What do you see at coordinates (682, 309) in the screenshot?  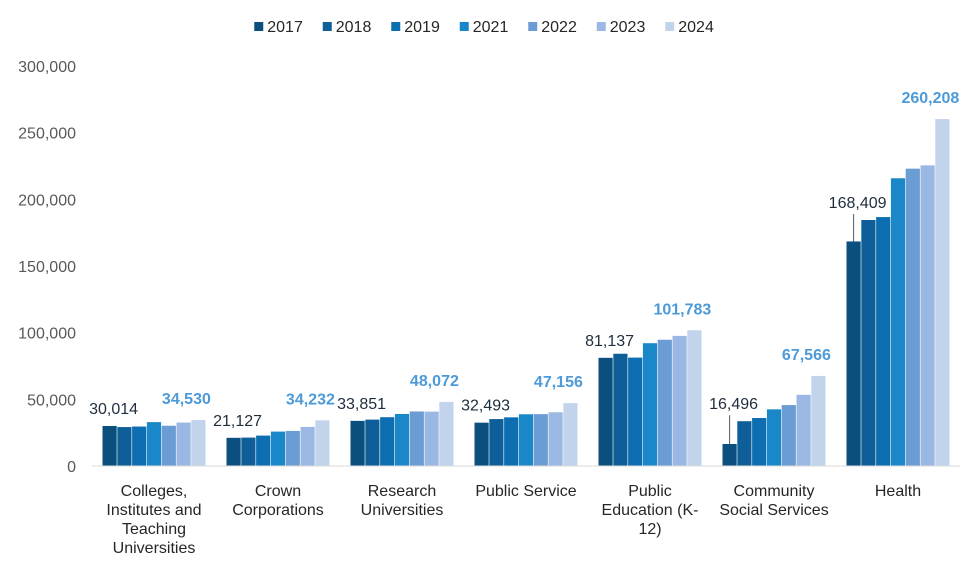 I see `data-label-last: 101,783` at bounding box center [682, 309].